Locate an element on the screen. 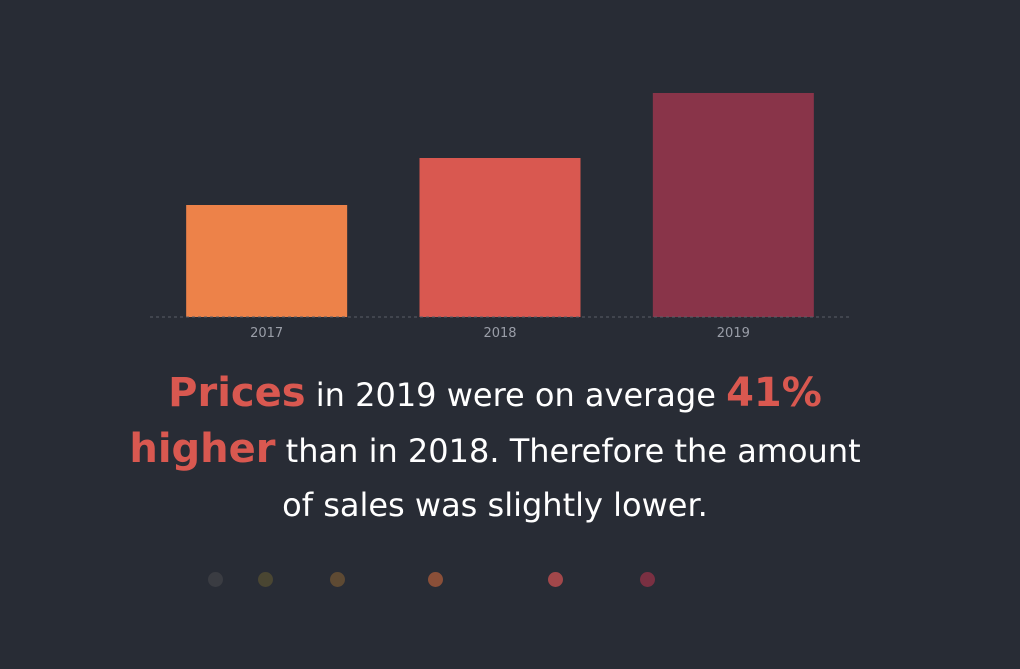  bar-2019 is located at coordinates (733, 205).